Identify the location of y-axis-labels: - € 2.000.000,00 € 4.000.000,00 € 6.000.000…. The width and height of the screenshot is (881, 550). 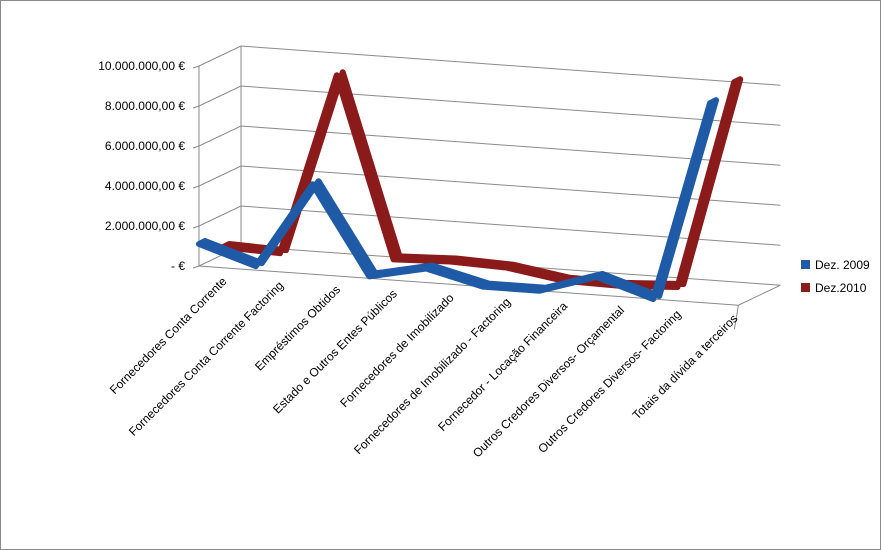
(141, 166).